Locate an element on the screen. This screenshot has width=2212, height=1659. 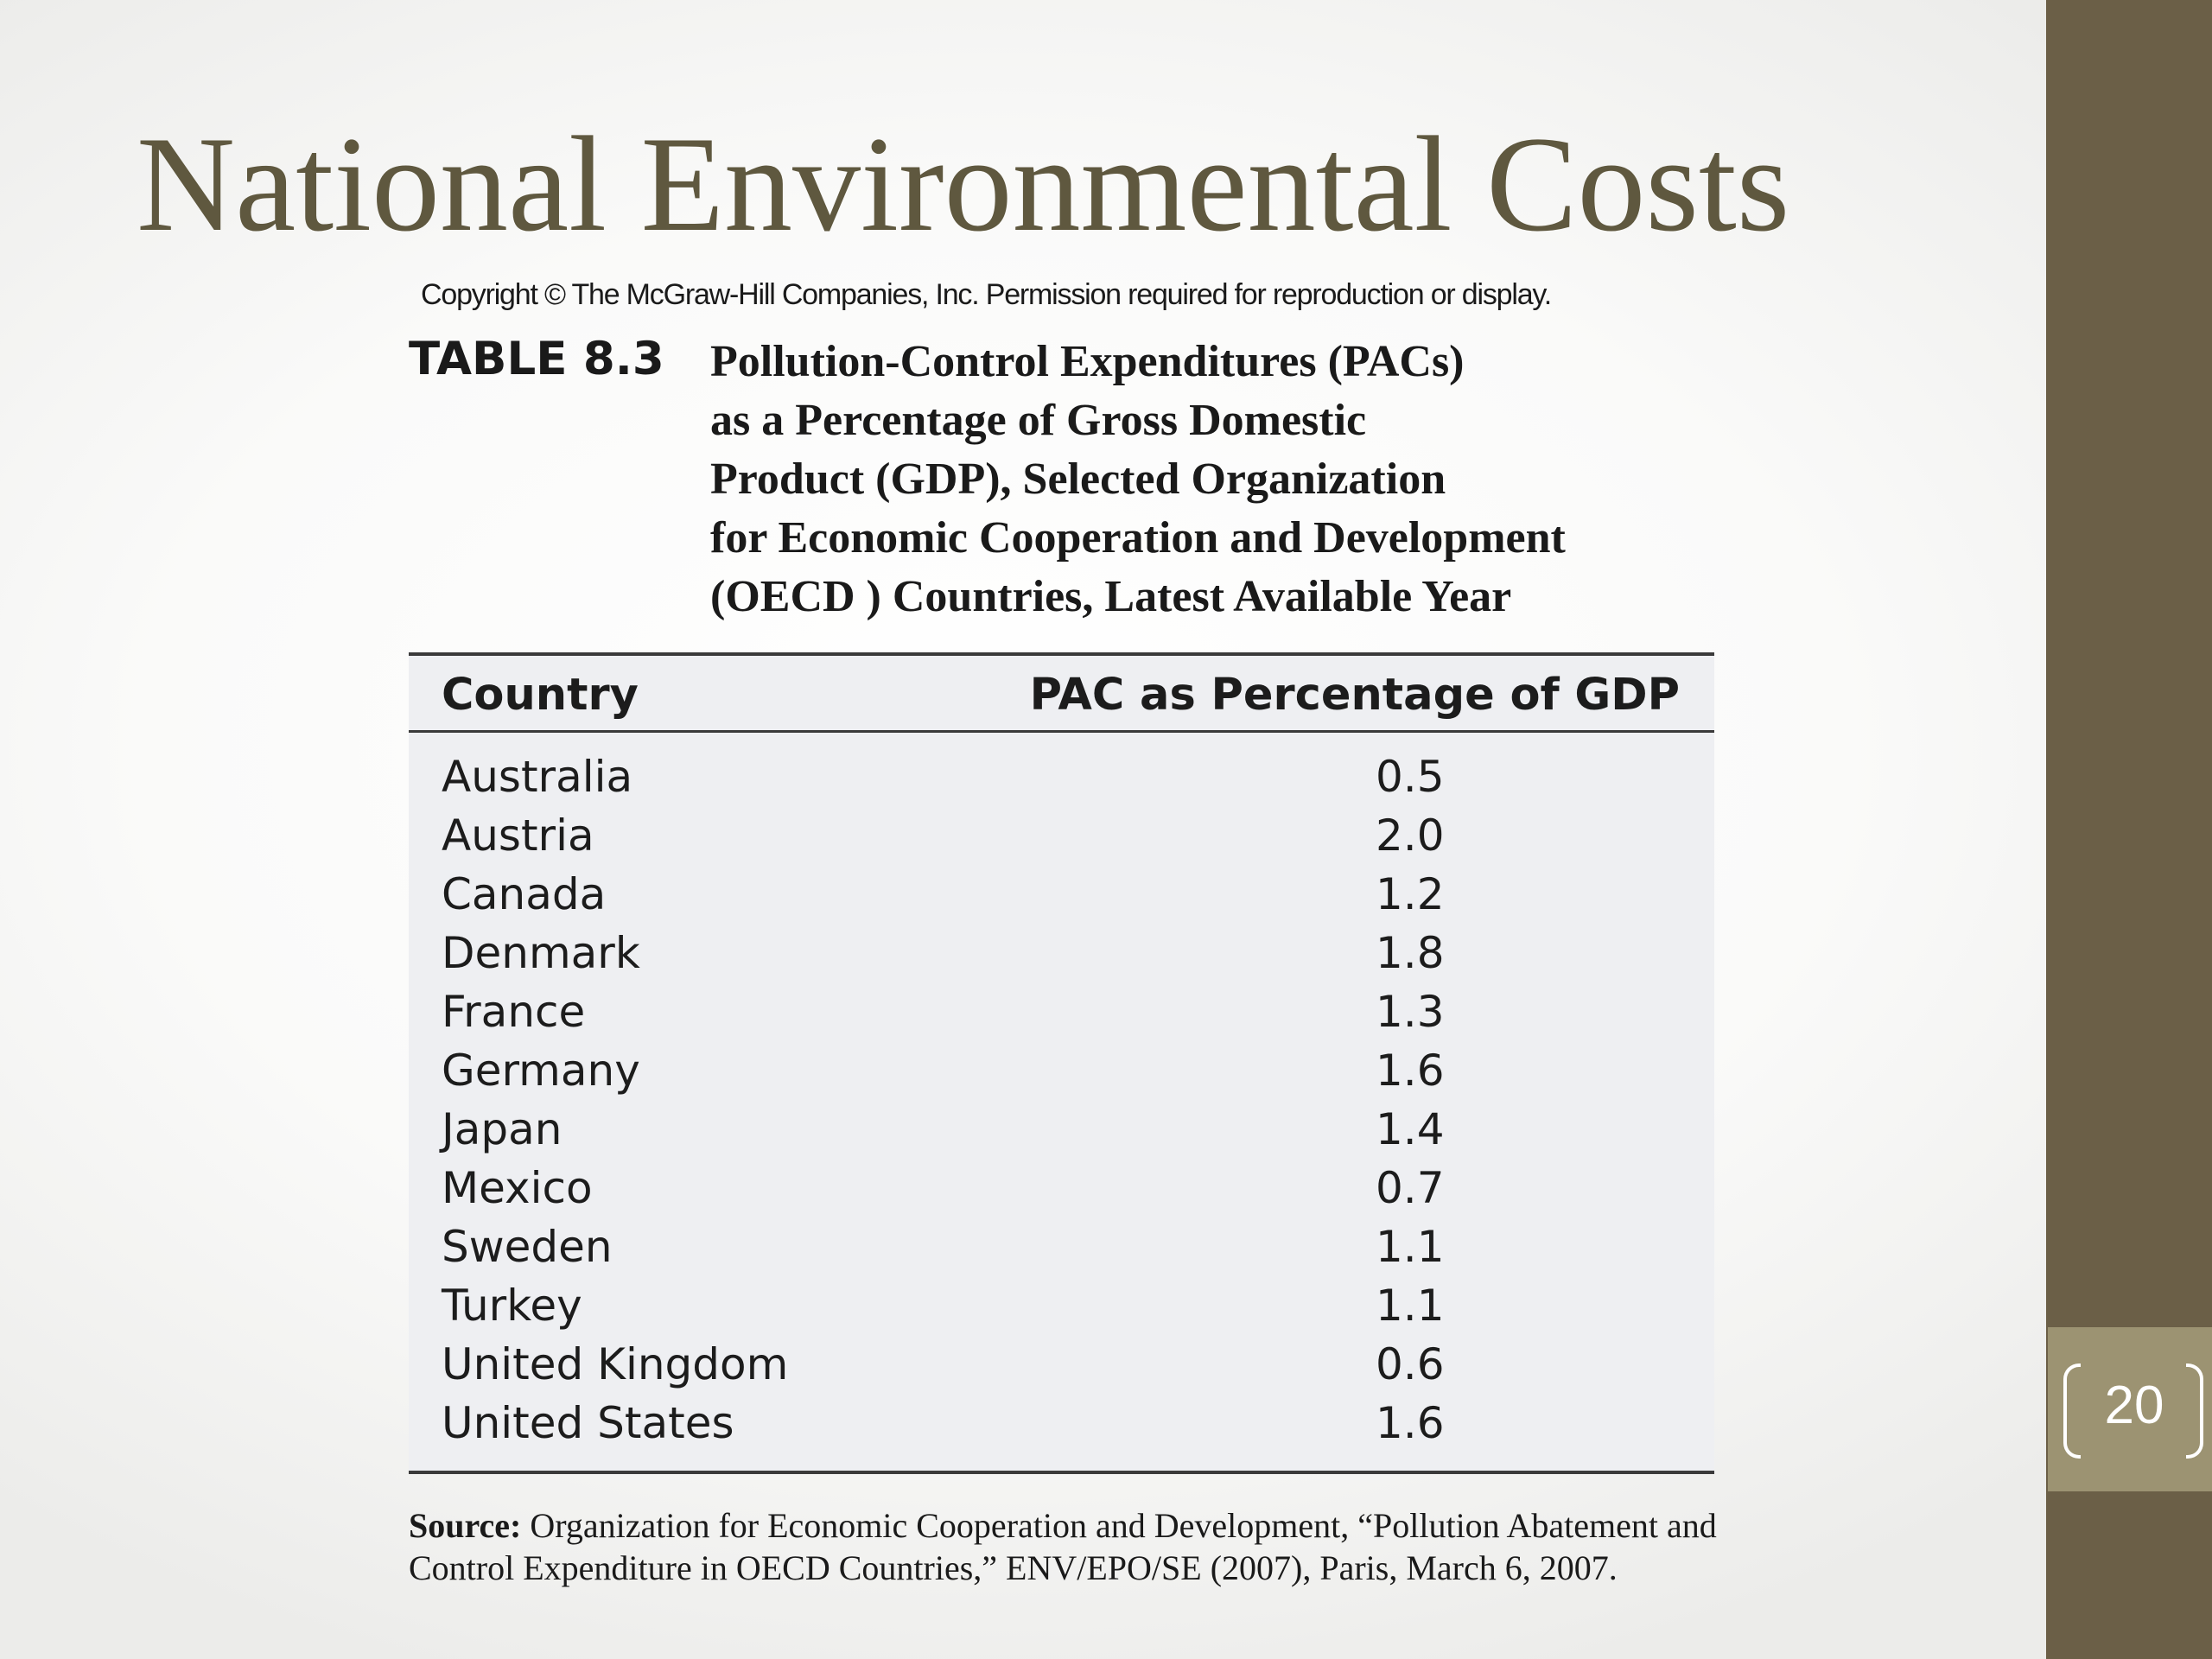
left-bracket-icon is located at coordinates (2072, 1411).